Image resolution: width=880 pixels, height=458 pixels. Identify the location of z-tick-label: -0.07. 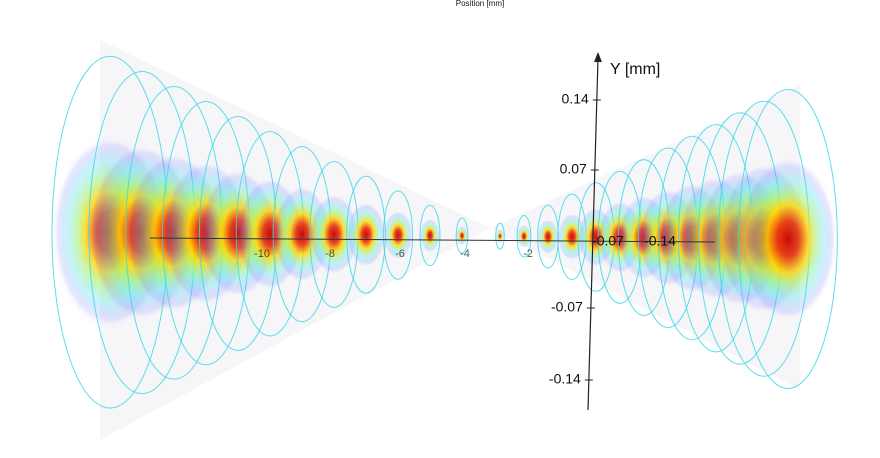
(608, 241).